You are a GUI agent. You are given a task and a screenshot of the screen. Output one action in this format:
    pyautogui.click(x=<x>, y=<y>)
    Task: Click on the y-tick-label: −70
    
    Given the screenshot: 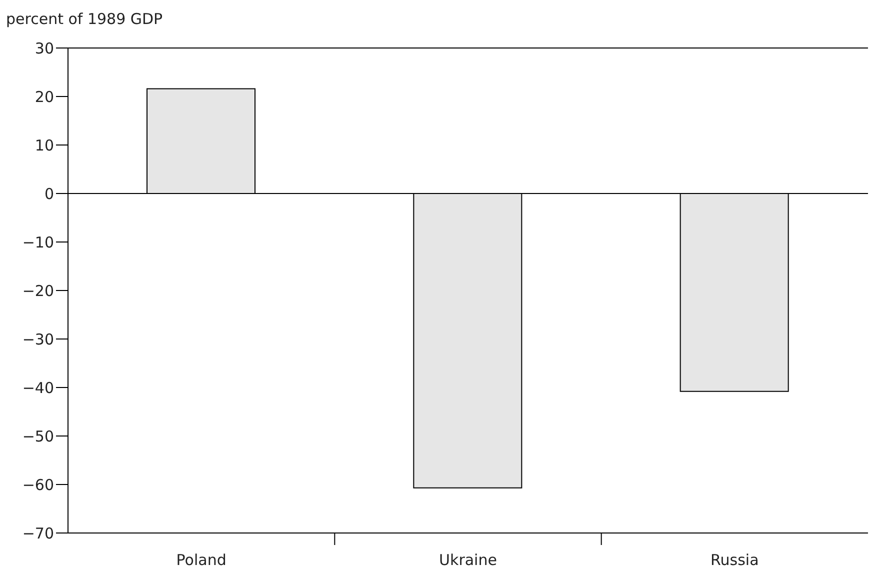 What is the action you would take?
    pyautogui.click(x=38, y=533)
    